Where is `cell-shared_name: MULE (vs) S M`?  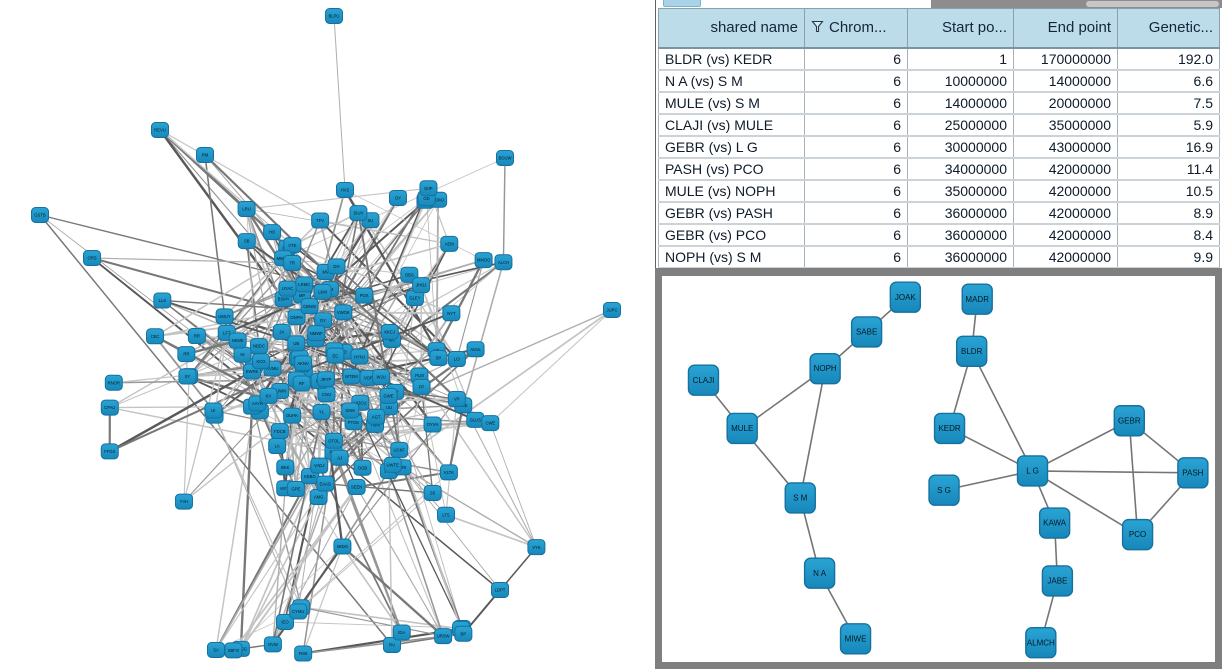 cell-shared_name: MULE (vs) S M is located at coordinates (731, 103).